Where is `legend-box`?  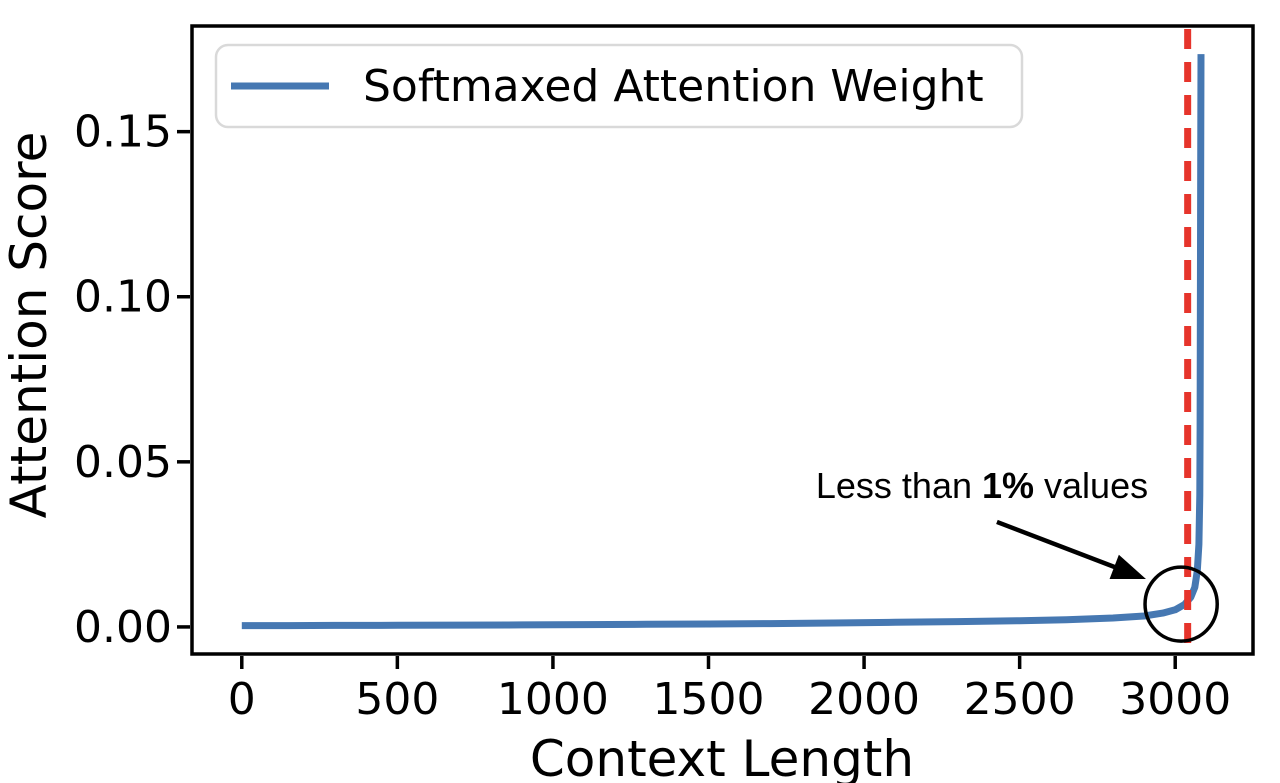 legend-box is located at coordinates (619, 86).